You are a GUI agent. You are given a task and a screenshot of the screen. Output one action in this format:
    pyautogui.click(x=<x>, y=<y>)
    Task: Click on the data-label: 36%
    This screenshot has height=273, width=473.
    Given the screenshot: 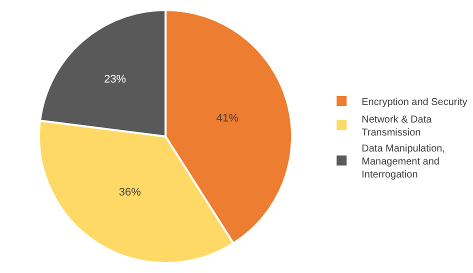 What is the action you would take?
    pyautogui.click(x=130, y=192)
    